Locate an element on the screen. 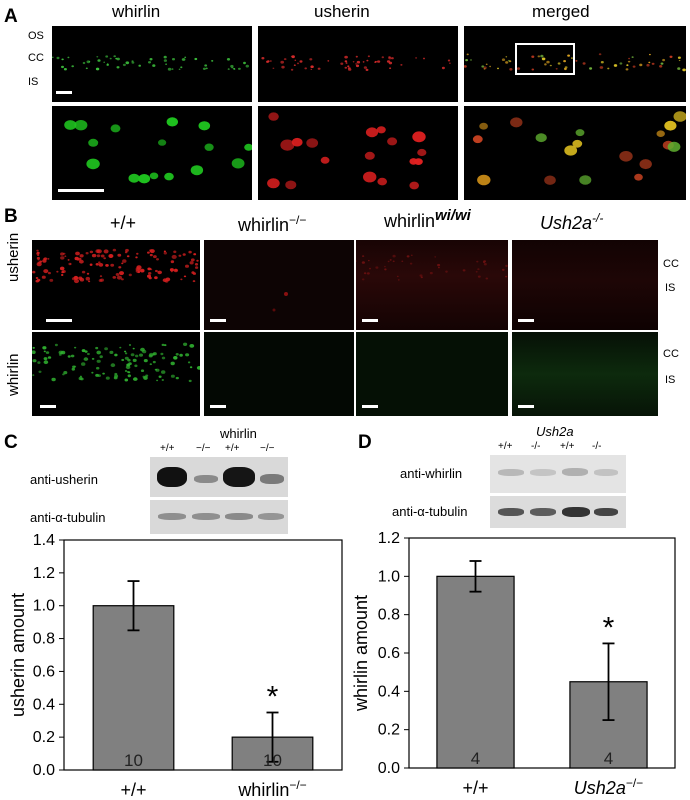 The width and height of the screenshot is (690, 800). green-puncta-zoom is located at coordinates (158, 150).